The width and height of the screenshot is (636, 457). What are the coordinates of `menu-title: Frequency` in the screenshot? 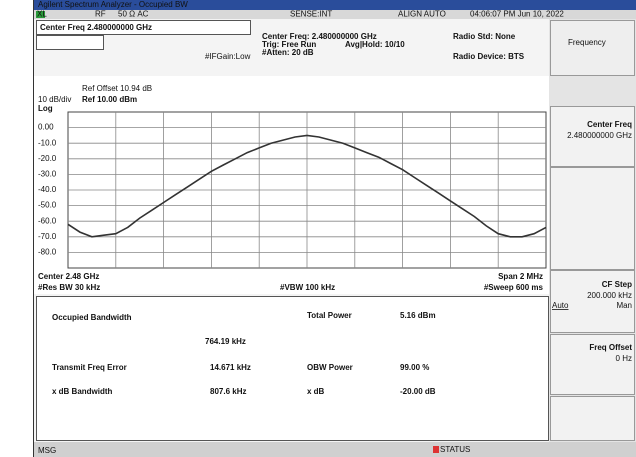 It's located at (587, 42).